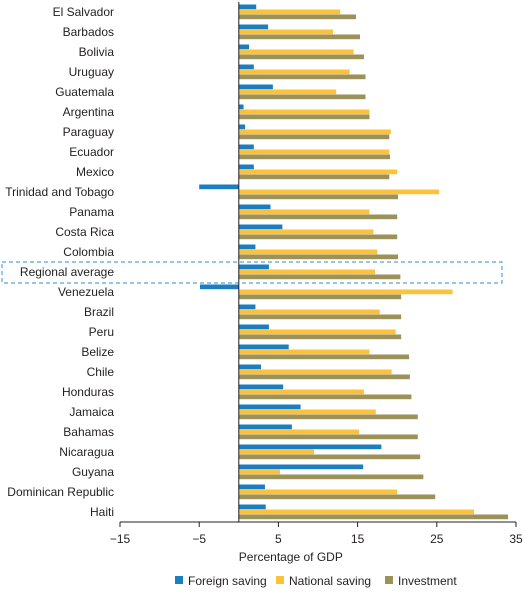 The width and height of the screenshot is (525, 595). Describe the element at coordinates (427, 581) in the screenshot. I see `legend-label-investment: Investment` at that location.